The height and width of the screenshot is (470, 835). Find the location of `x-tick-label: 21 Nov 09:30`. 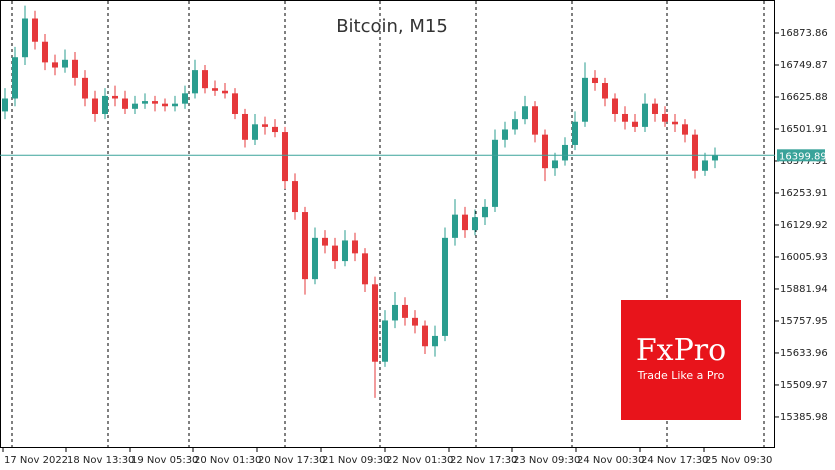

x-tick-label: 21 Nov 09:30 is located at coordinates (355, 460).